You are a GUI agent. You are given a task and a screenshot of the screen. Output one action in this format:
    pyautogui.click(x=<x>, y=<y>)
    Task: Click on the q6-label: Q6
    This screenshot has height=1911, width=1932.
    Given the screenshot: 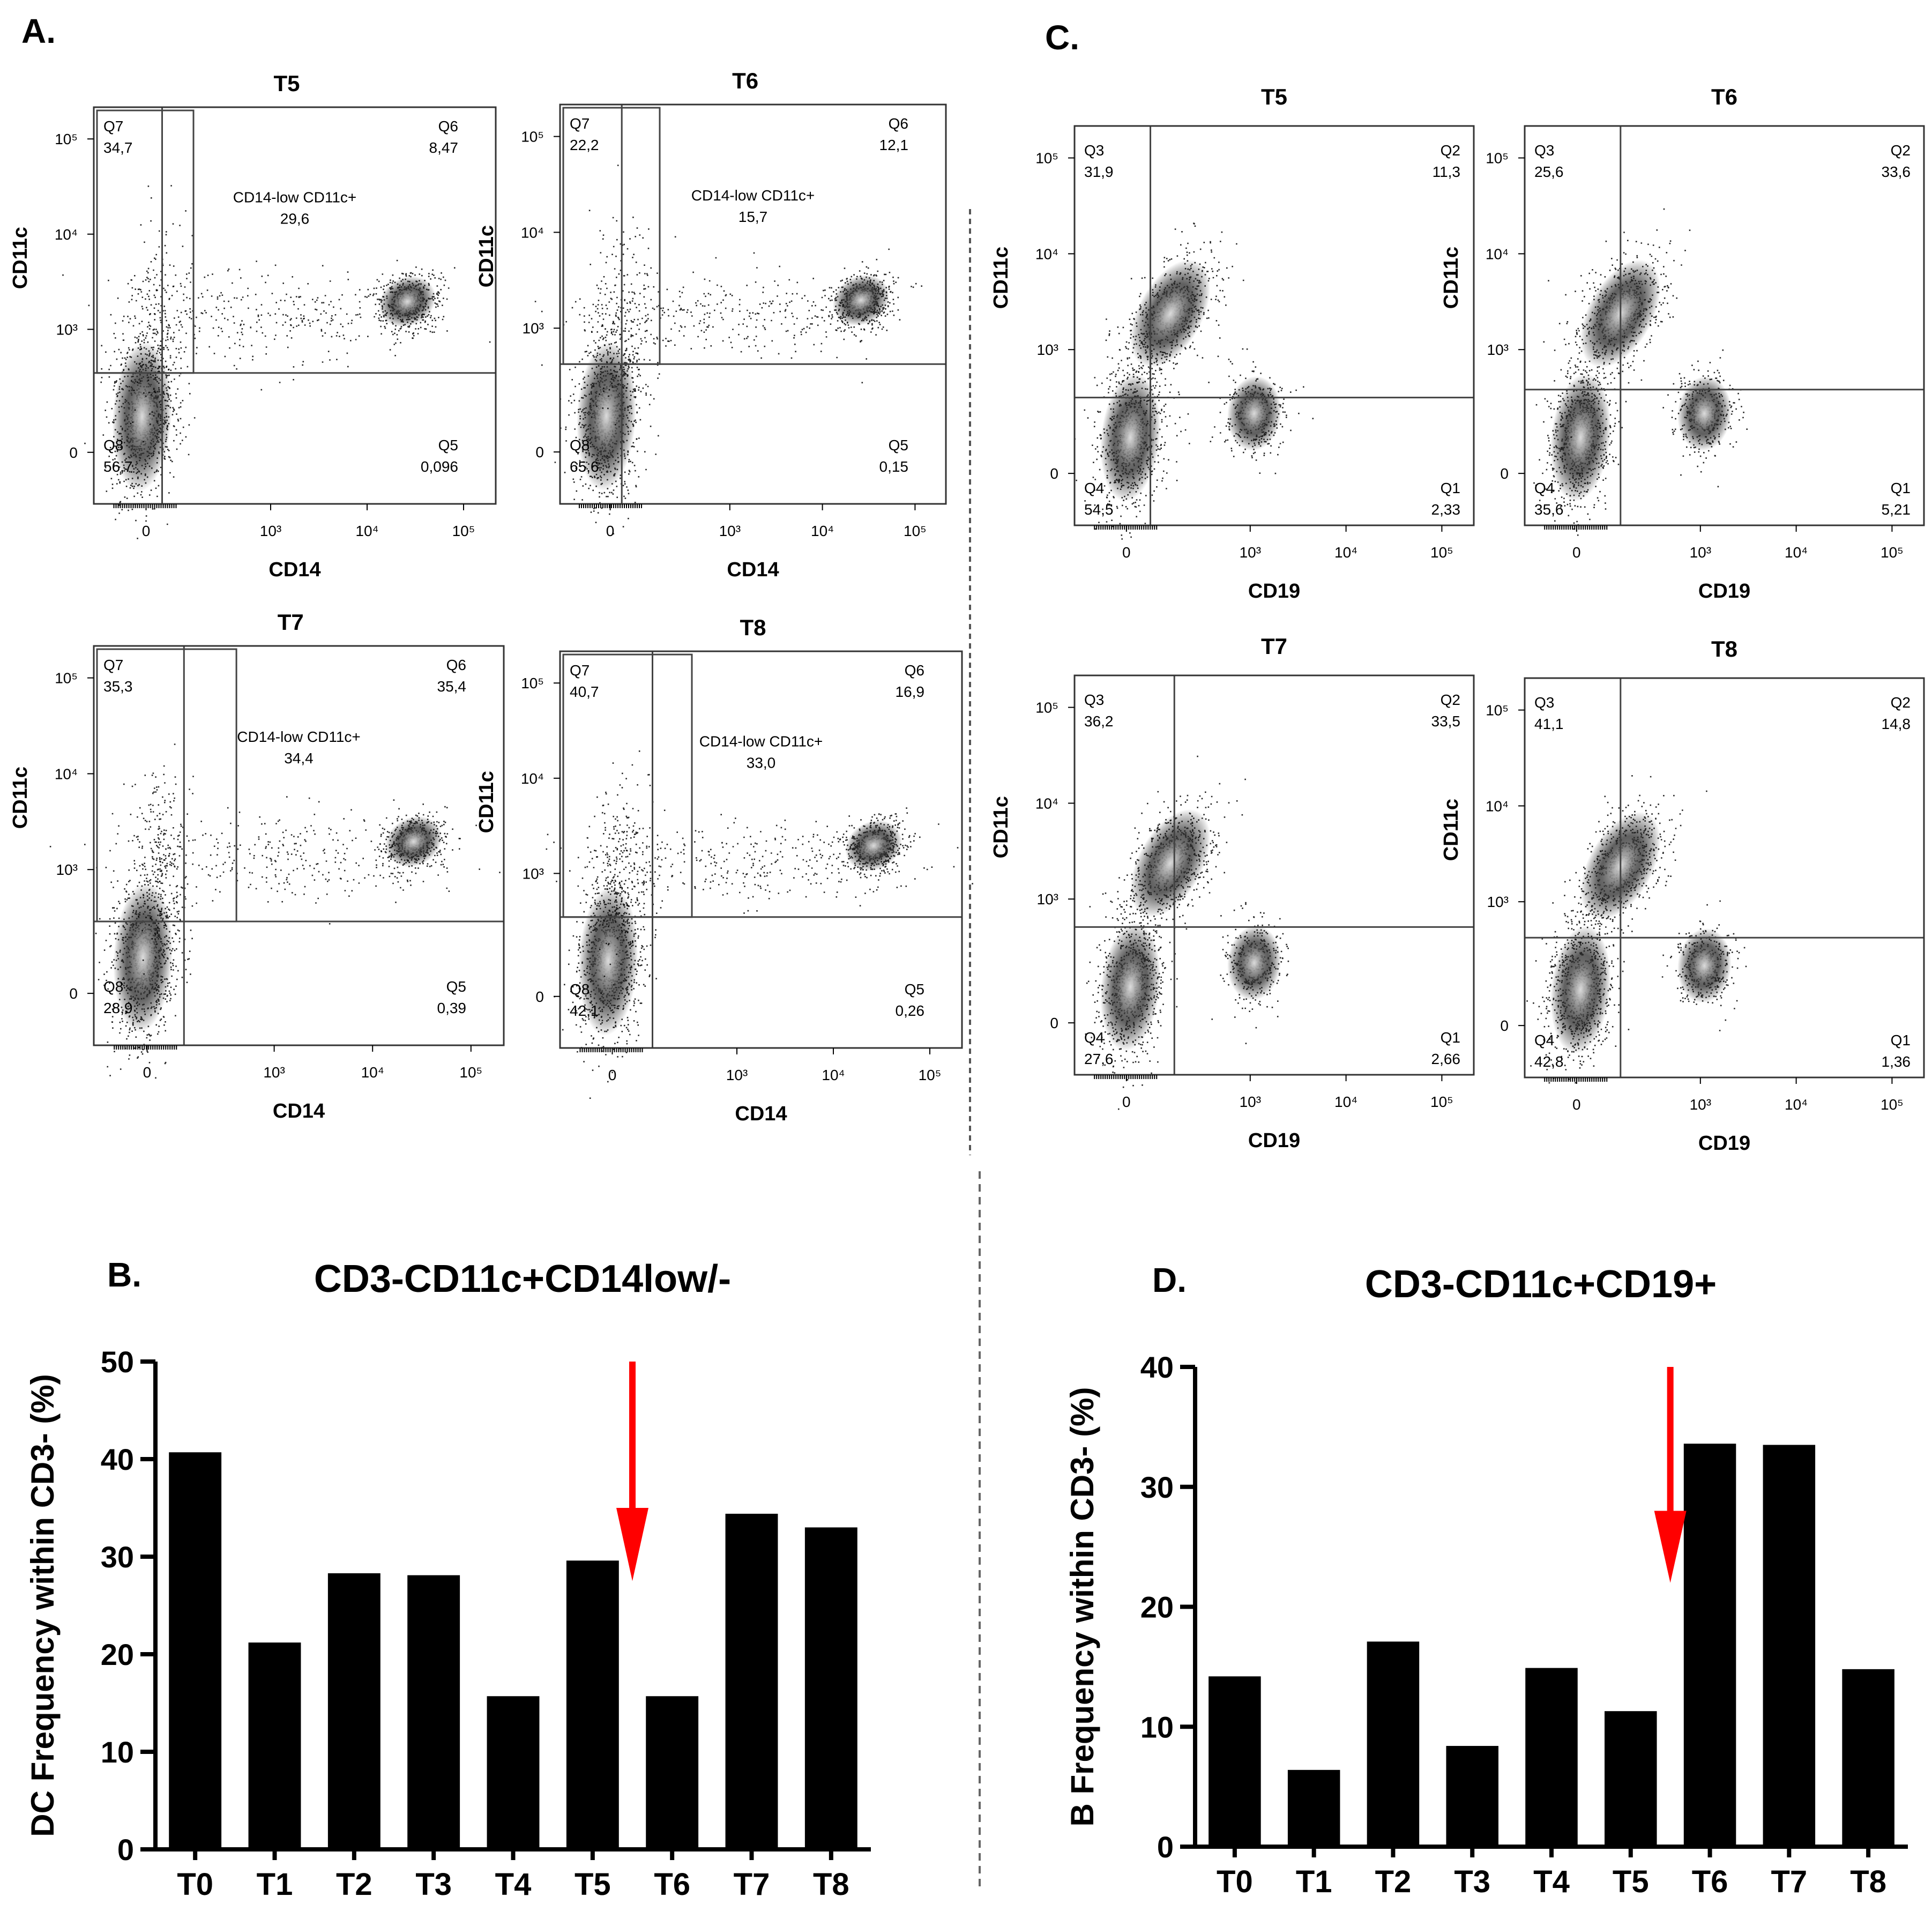 What is the action you would take?
    pyautogui.click(x=448, y=127)
    